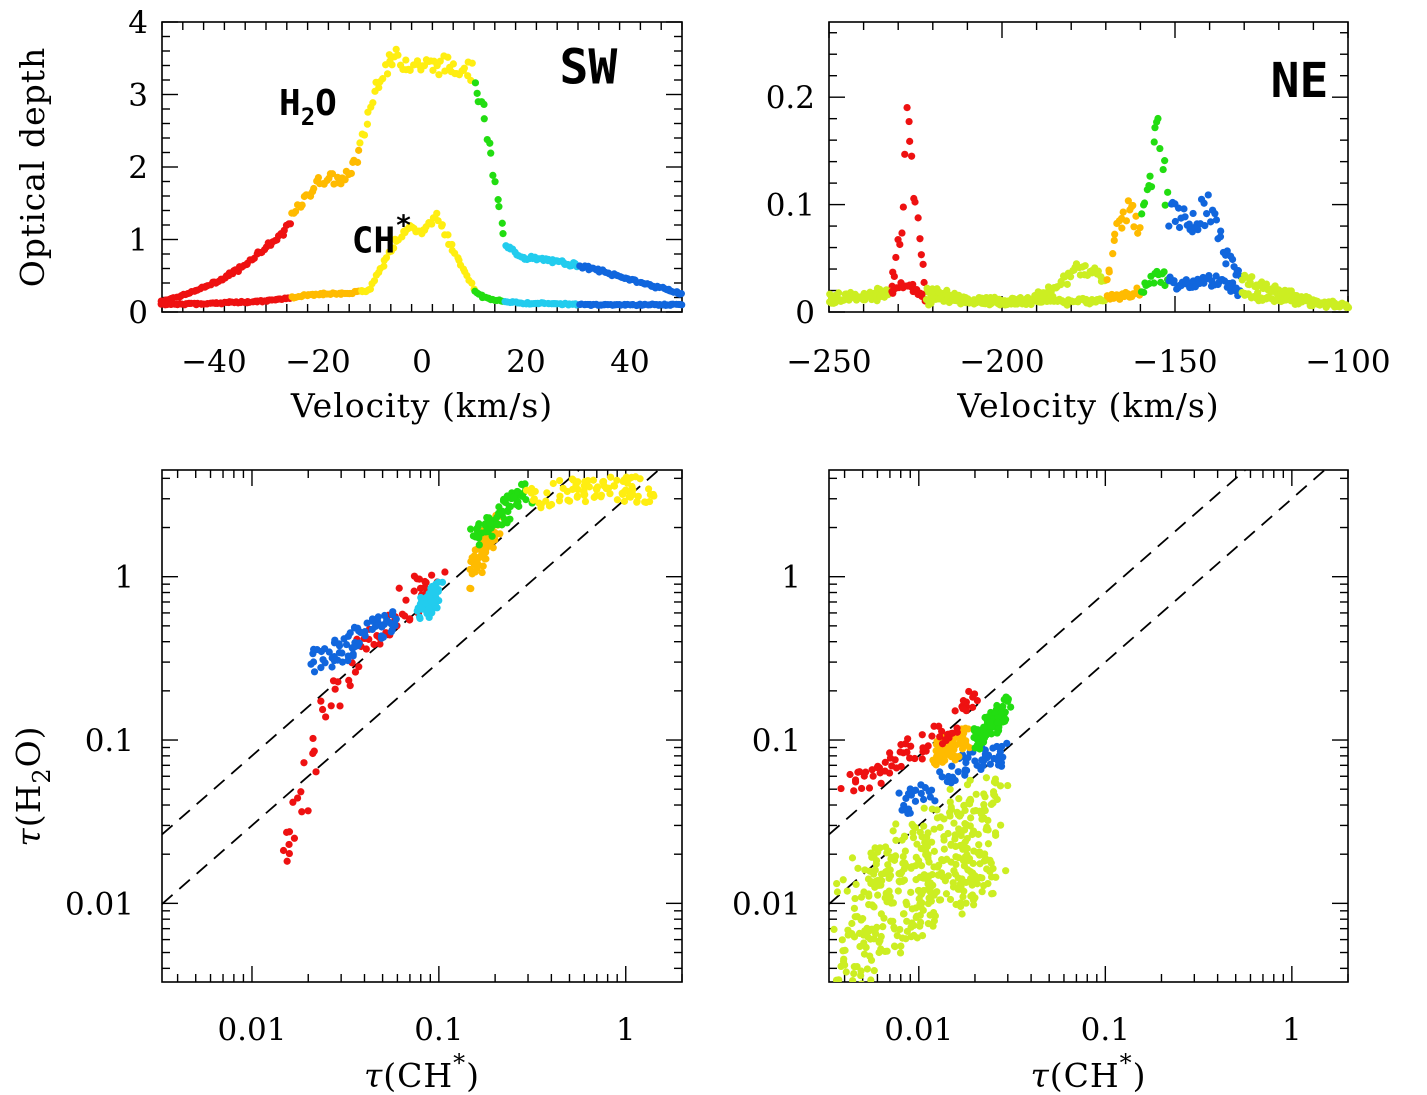  Describe the element at coordinates (382, 235) in the screenshot. I see `annotation-ch: CH*` at that location.